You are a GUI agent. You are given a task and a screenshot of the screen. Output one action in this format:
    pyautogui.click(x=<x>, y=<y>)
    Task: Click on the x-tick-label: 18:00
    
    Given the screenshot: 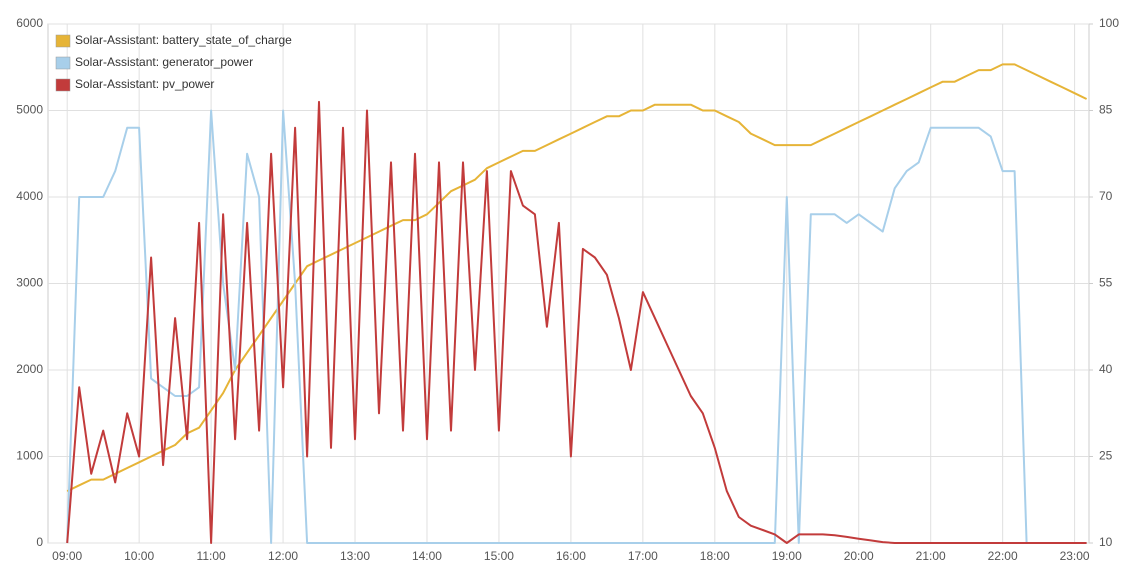 What is the action you would take?
    pyautogui.click(x=715, y=556)
    